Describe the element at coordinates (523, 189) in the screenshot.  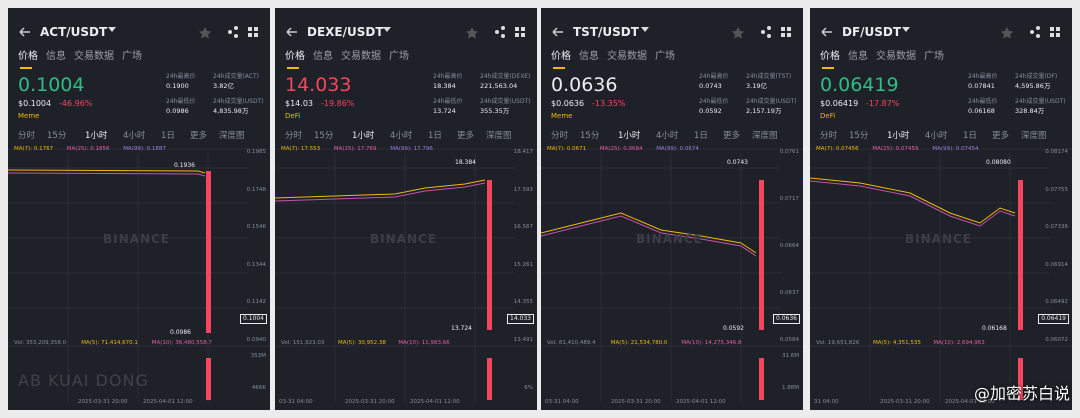
I see `y-axis-label: 17.593` at that location.